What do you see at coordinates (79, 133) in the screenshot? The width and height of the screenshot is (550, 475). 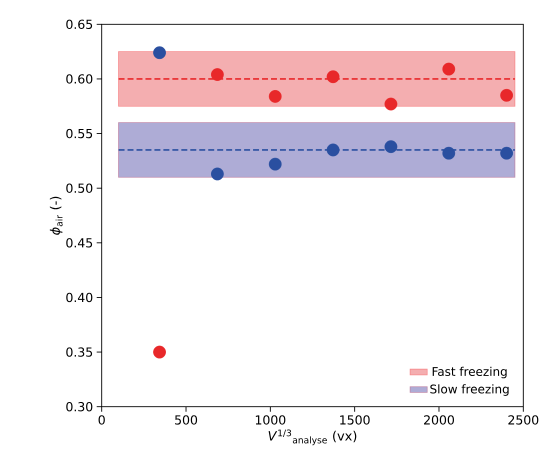 I see `y-tick-label: 0.55` at bounding box center [79, 133].